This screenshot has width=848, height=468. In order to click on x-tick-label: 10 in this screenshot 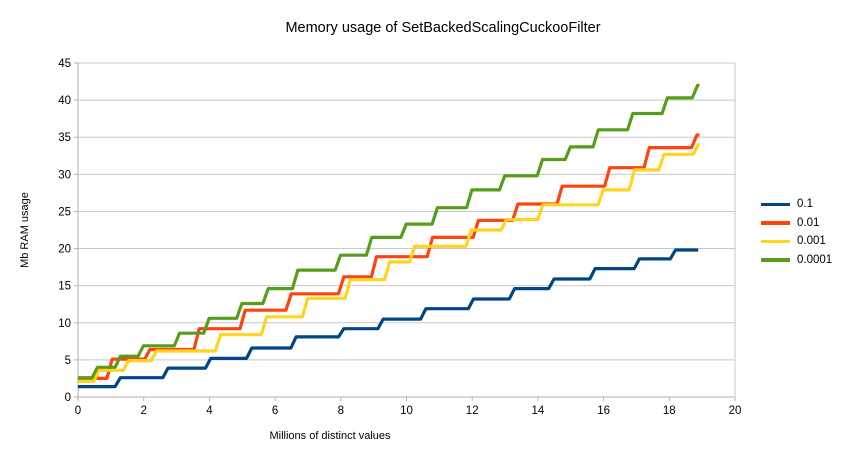, I will do `click(406, 411)`.